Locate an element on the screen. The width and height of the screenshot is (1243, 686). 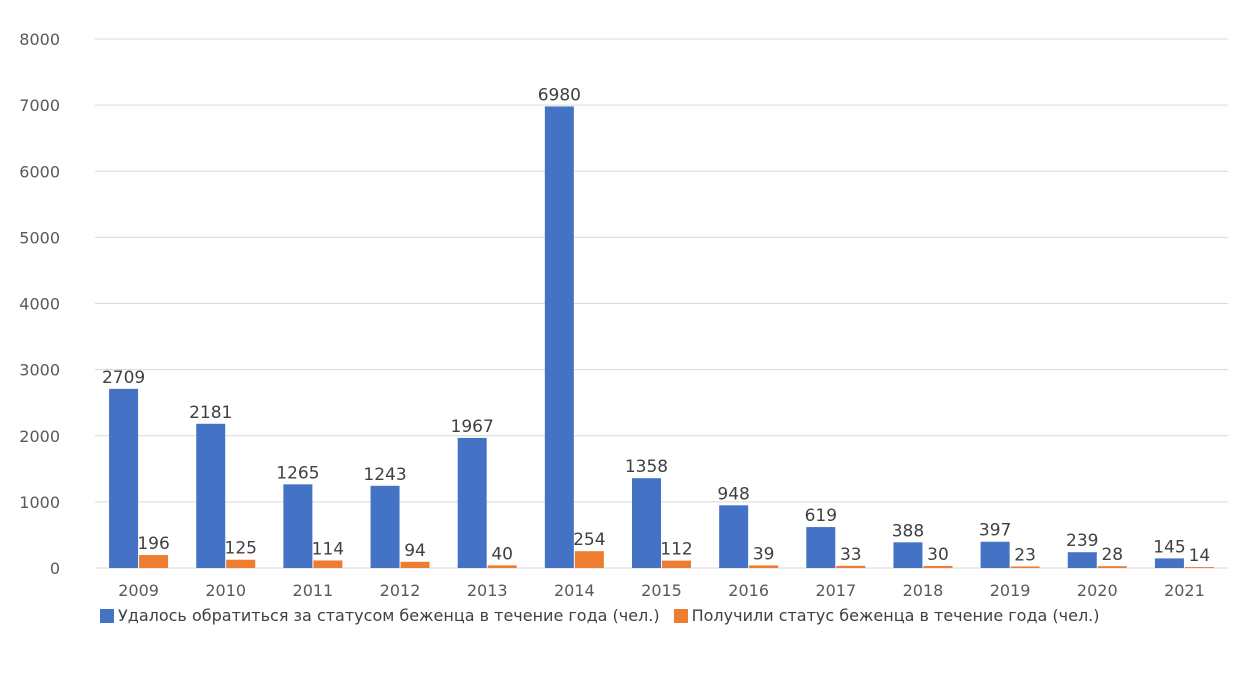
x-tick-label: 2016 is located at coordinates (748, 590).